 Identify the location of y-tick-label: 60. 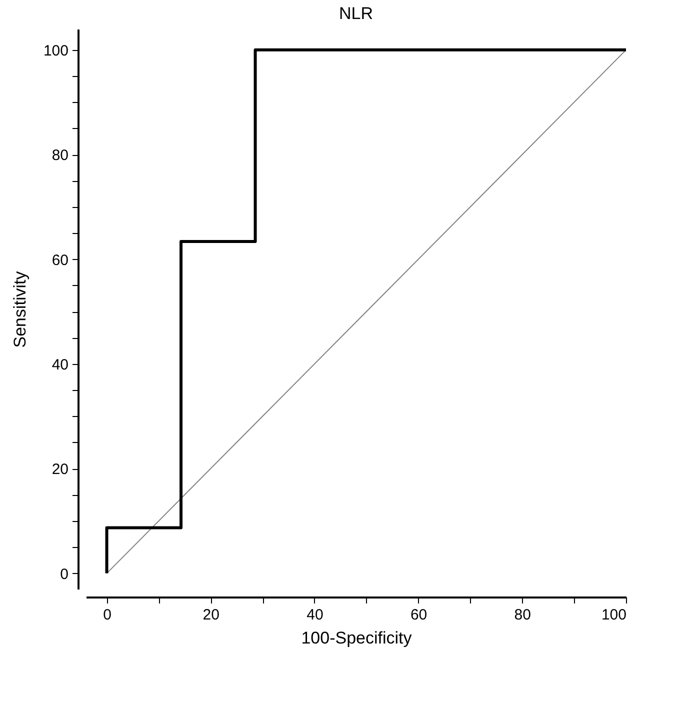
(60, 260).